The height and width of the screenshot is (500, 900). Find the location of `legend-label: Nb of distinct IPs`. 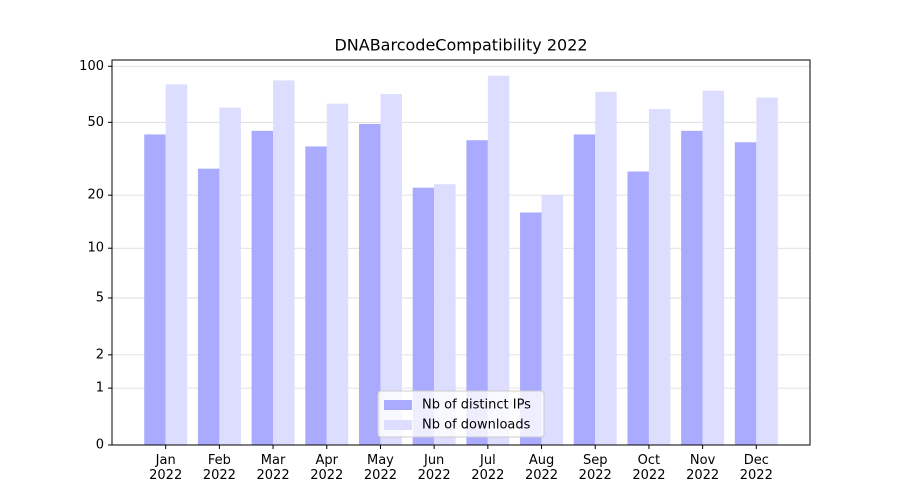

legend-label: Nb of distinct IPs is located at coordinates (476, 405).